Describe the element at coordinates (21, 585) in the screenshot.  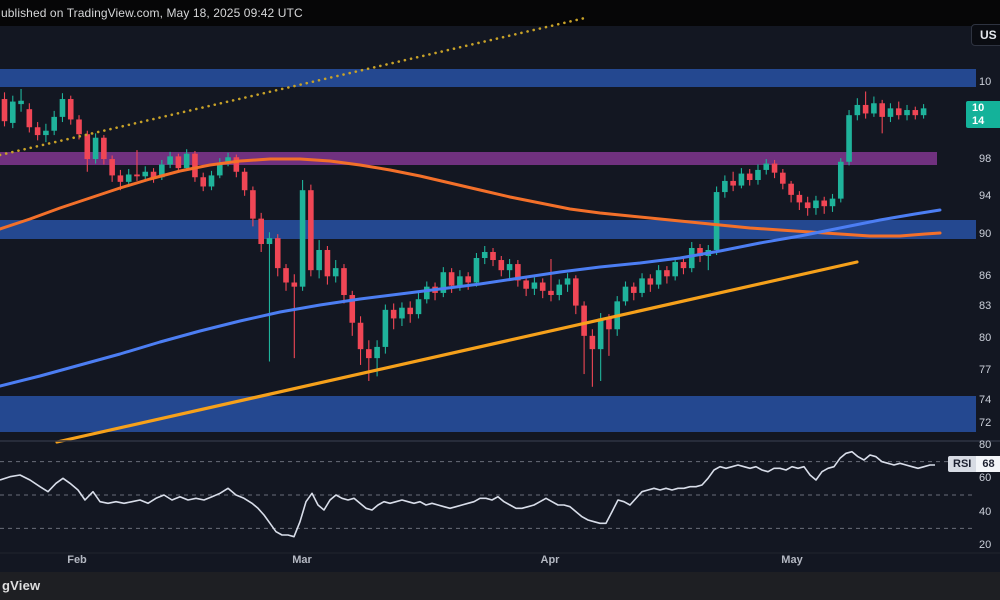
I see `tradingview-logo-text: gView` at that location.